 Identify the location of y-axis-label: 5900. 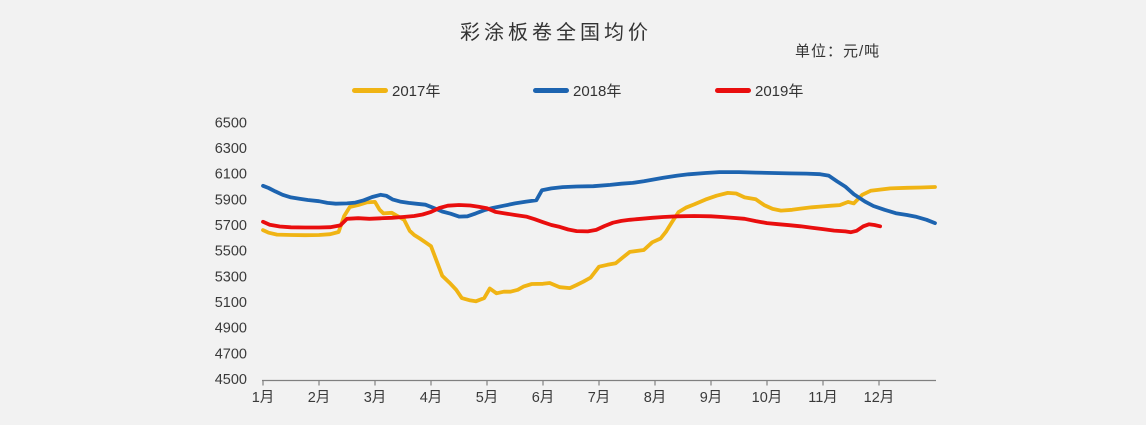
(231, 200).